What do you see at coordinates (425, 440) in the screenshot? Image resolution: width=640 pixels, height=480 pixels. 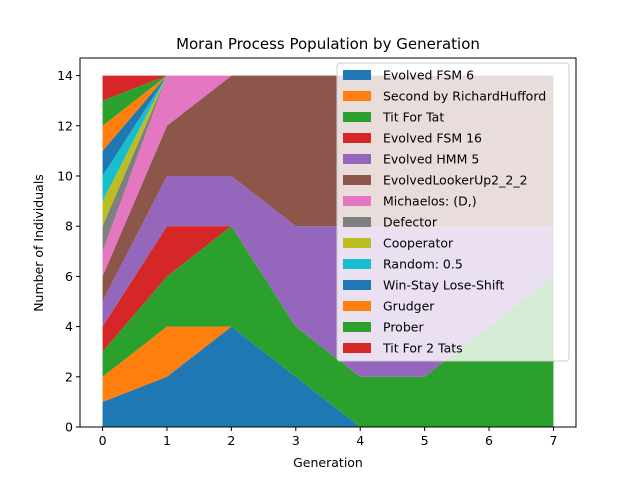 I see `x-tick-label: 5` at bounding box center [425, 440].